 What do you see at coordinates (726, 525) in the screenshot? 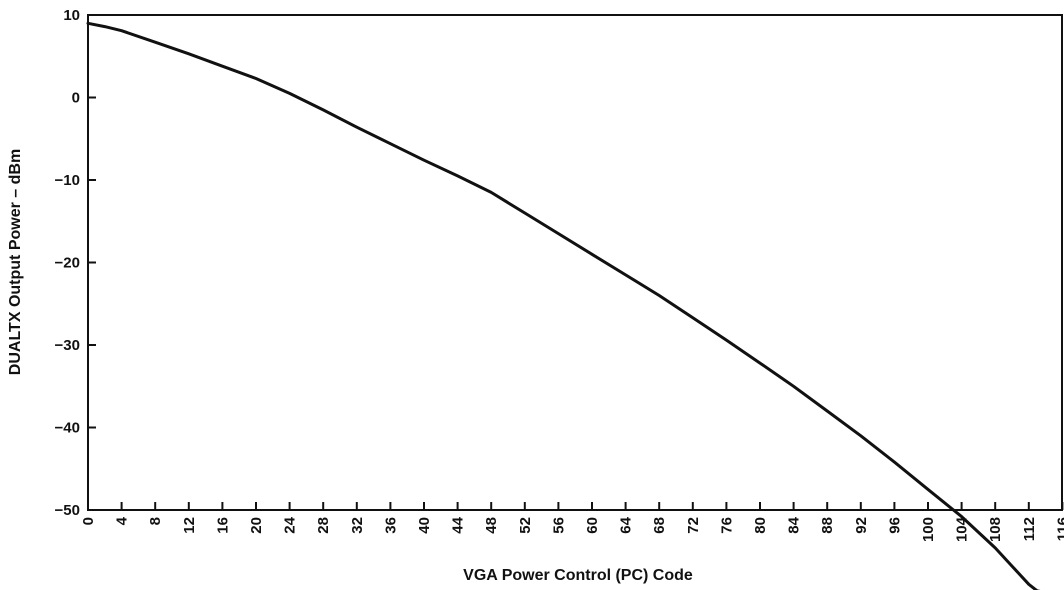
I see `x-tick-label: 76` at bounding box center [726, 525].